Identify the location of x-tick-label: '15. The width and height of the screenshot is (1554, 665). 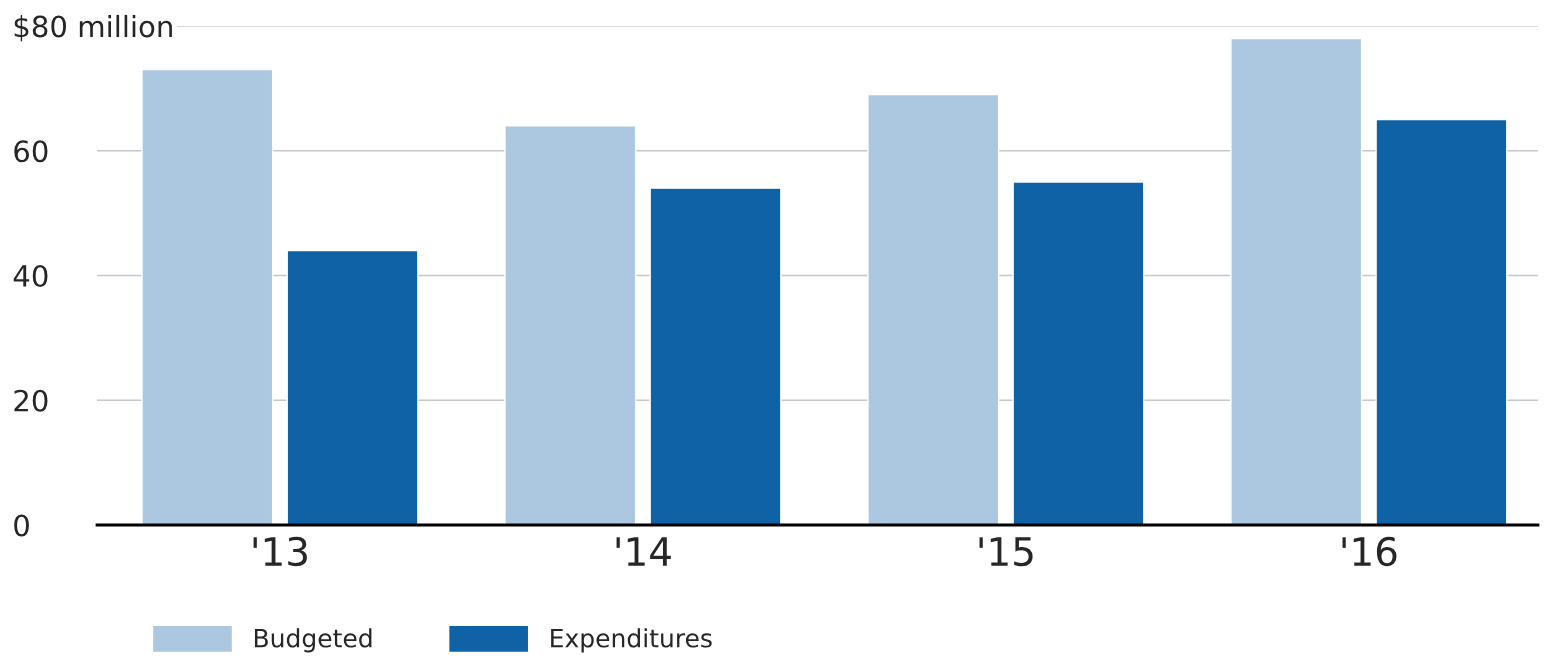
(1006, 552).